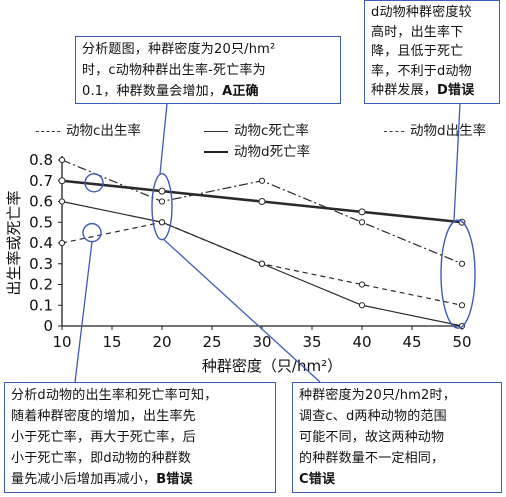 The width and height of the screenshot is (506, 497). What do you see at coordinates (61, 342) in the screenshot?
I see `x-tick-label: 10` at bounding box center [61, 342].